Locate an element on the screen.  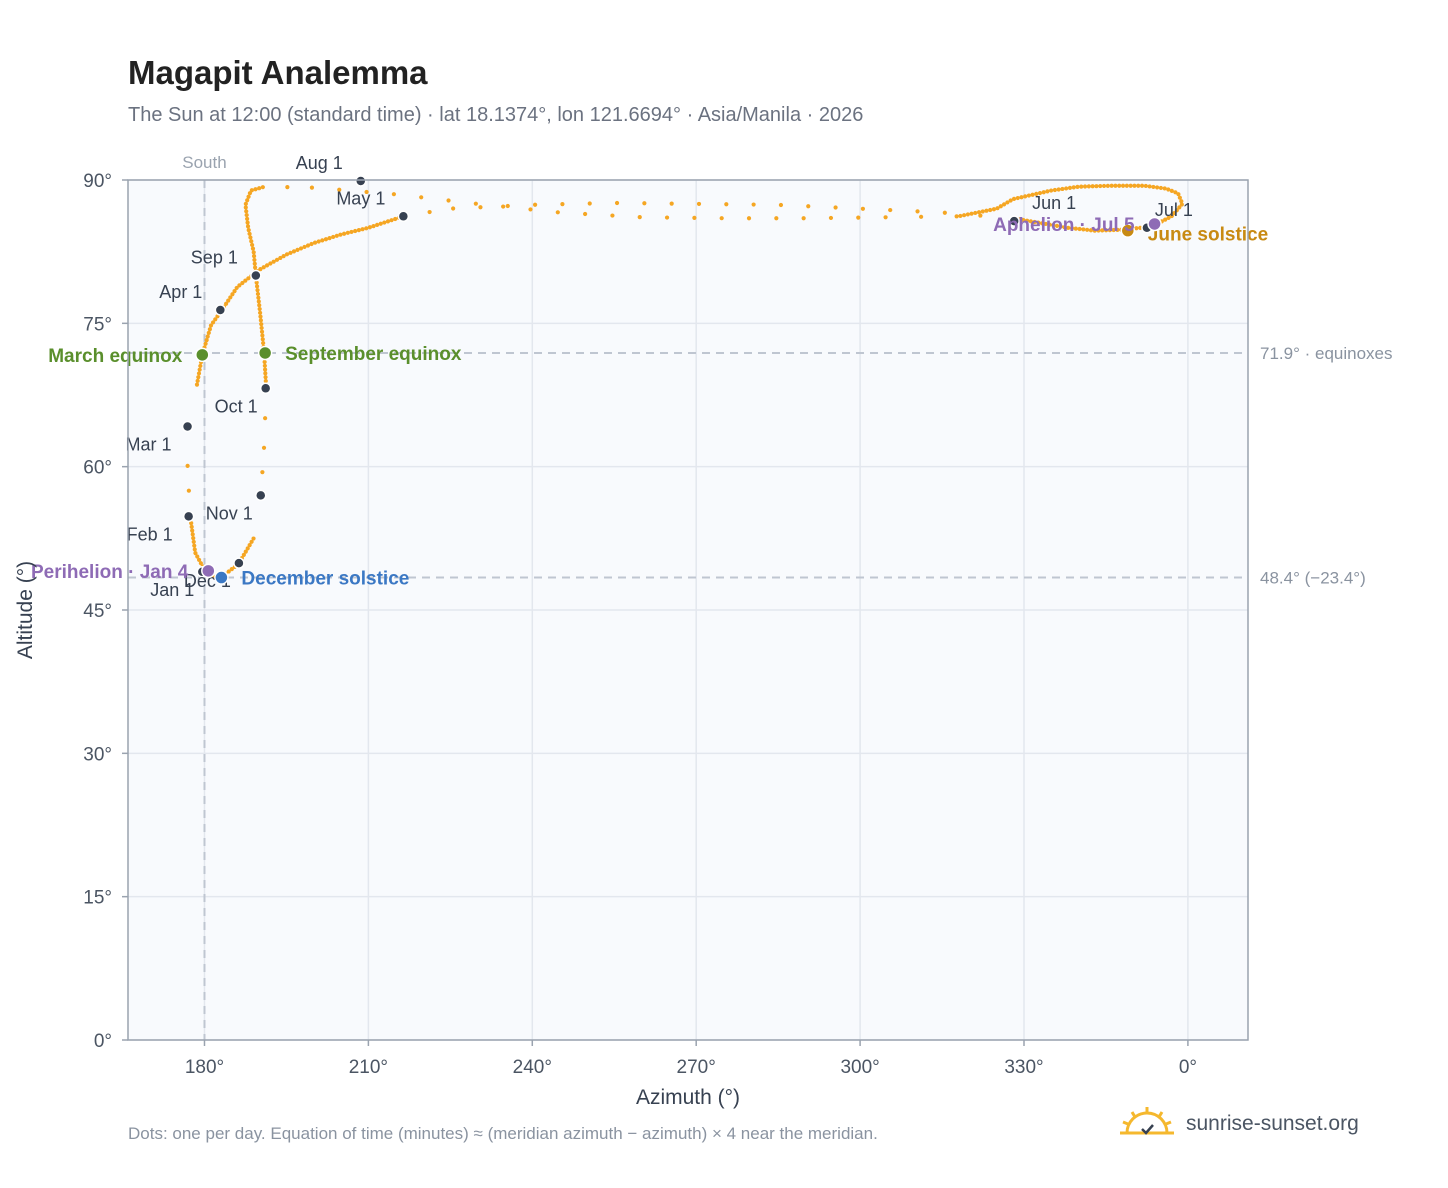
brand-name: sunrise-sunset.org is located at coordinates (1272, 1123).